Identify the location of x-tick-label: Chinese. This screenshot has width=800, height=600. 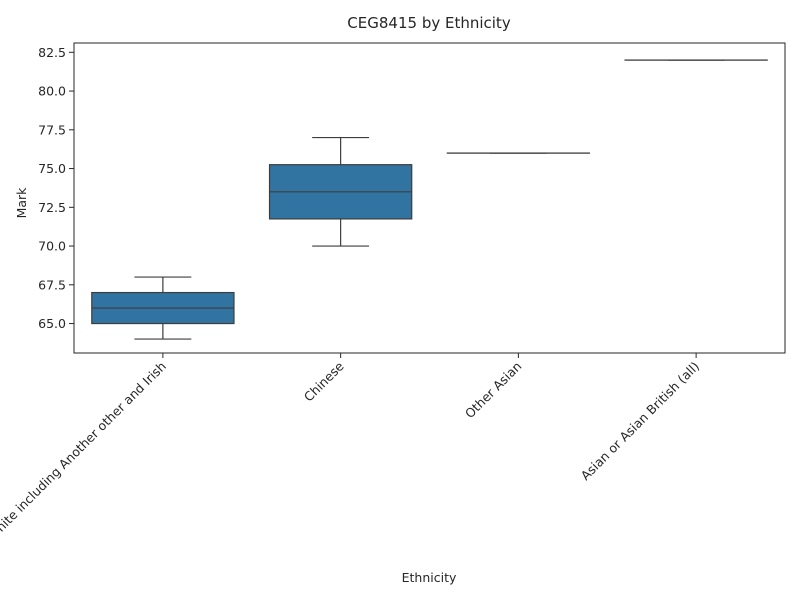
(324, 381).